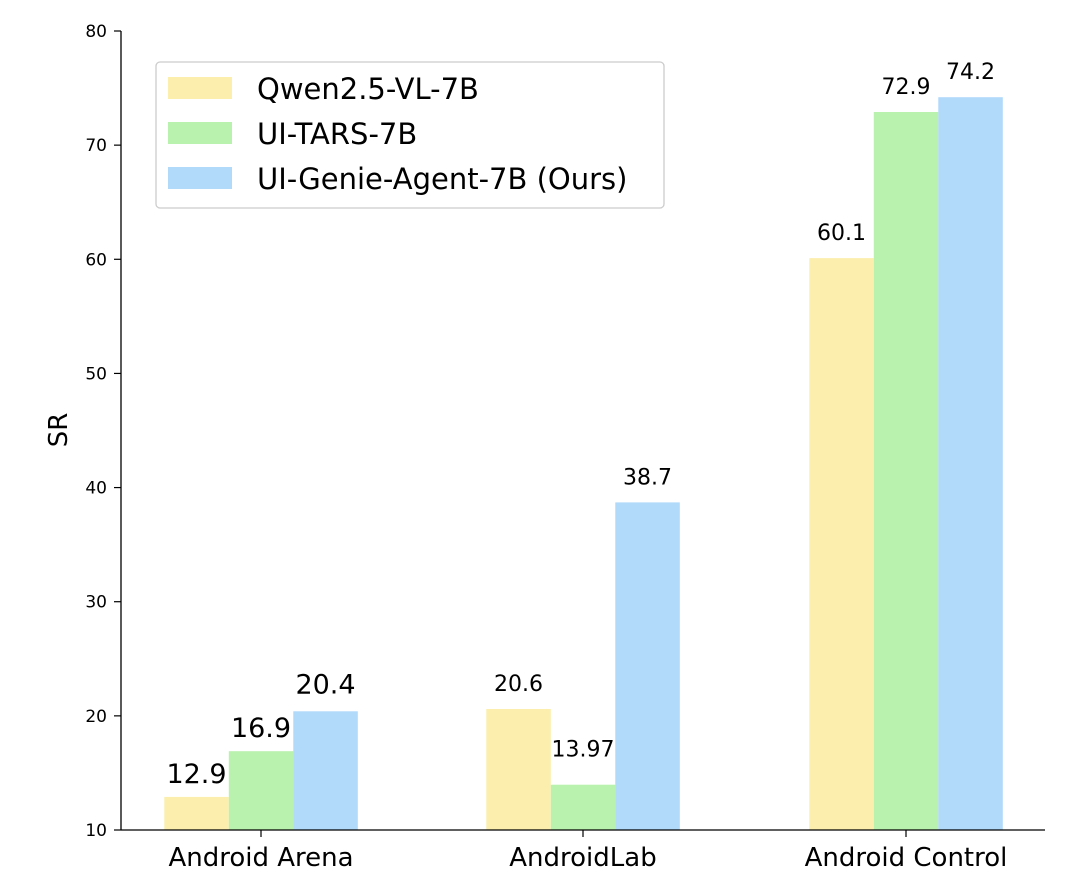 Image resolution: width=1092 pixels, height=888 pixels. Describe the element at coordinates (196, 774) in the screenshot. I see `data-label: 12.9` at that location.